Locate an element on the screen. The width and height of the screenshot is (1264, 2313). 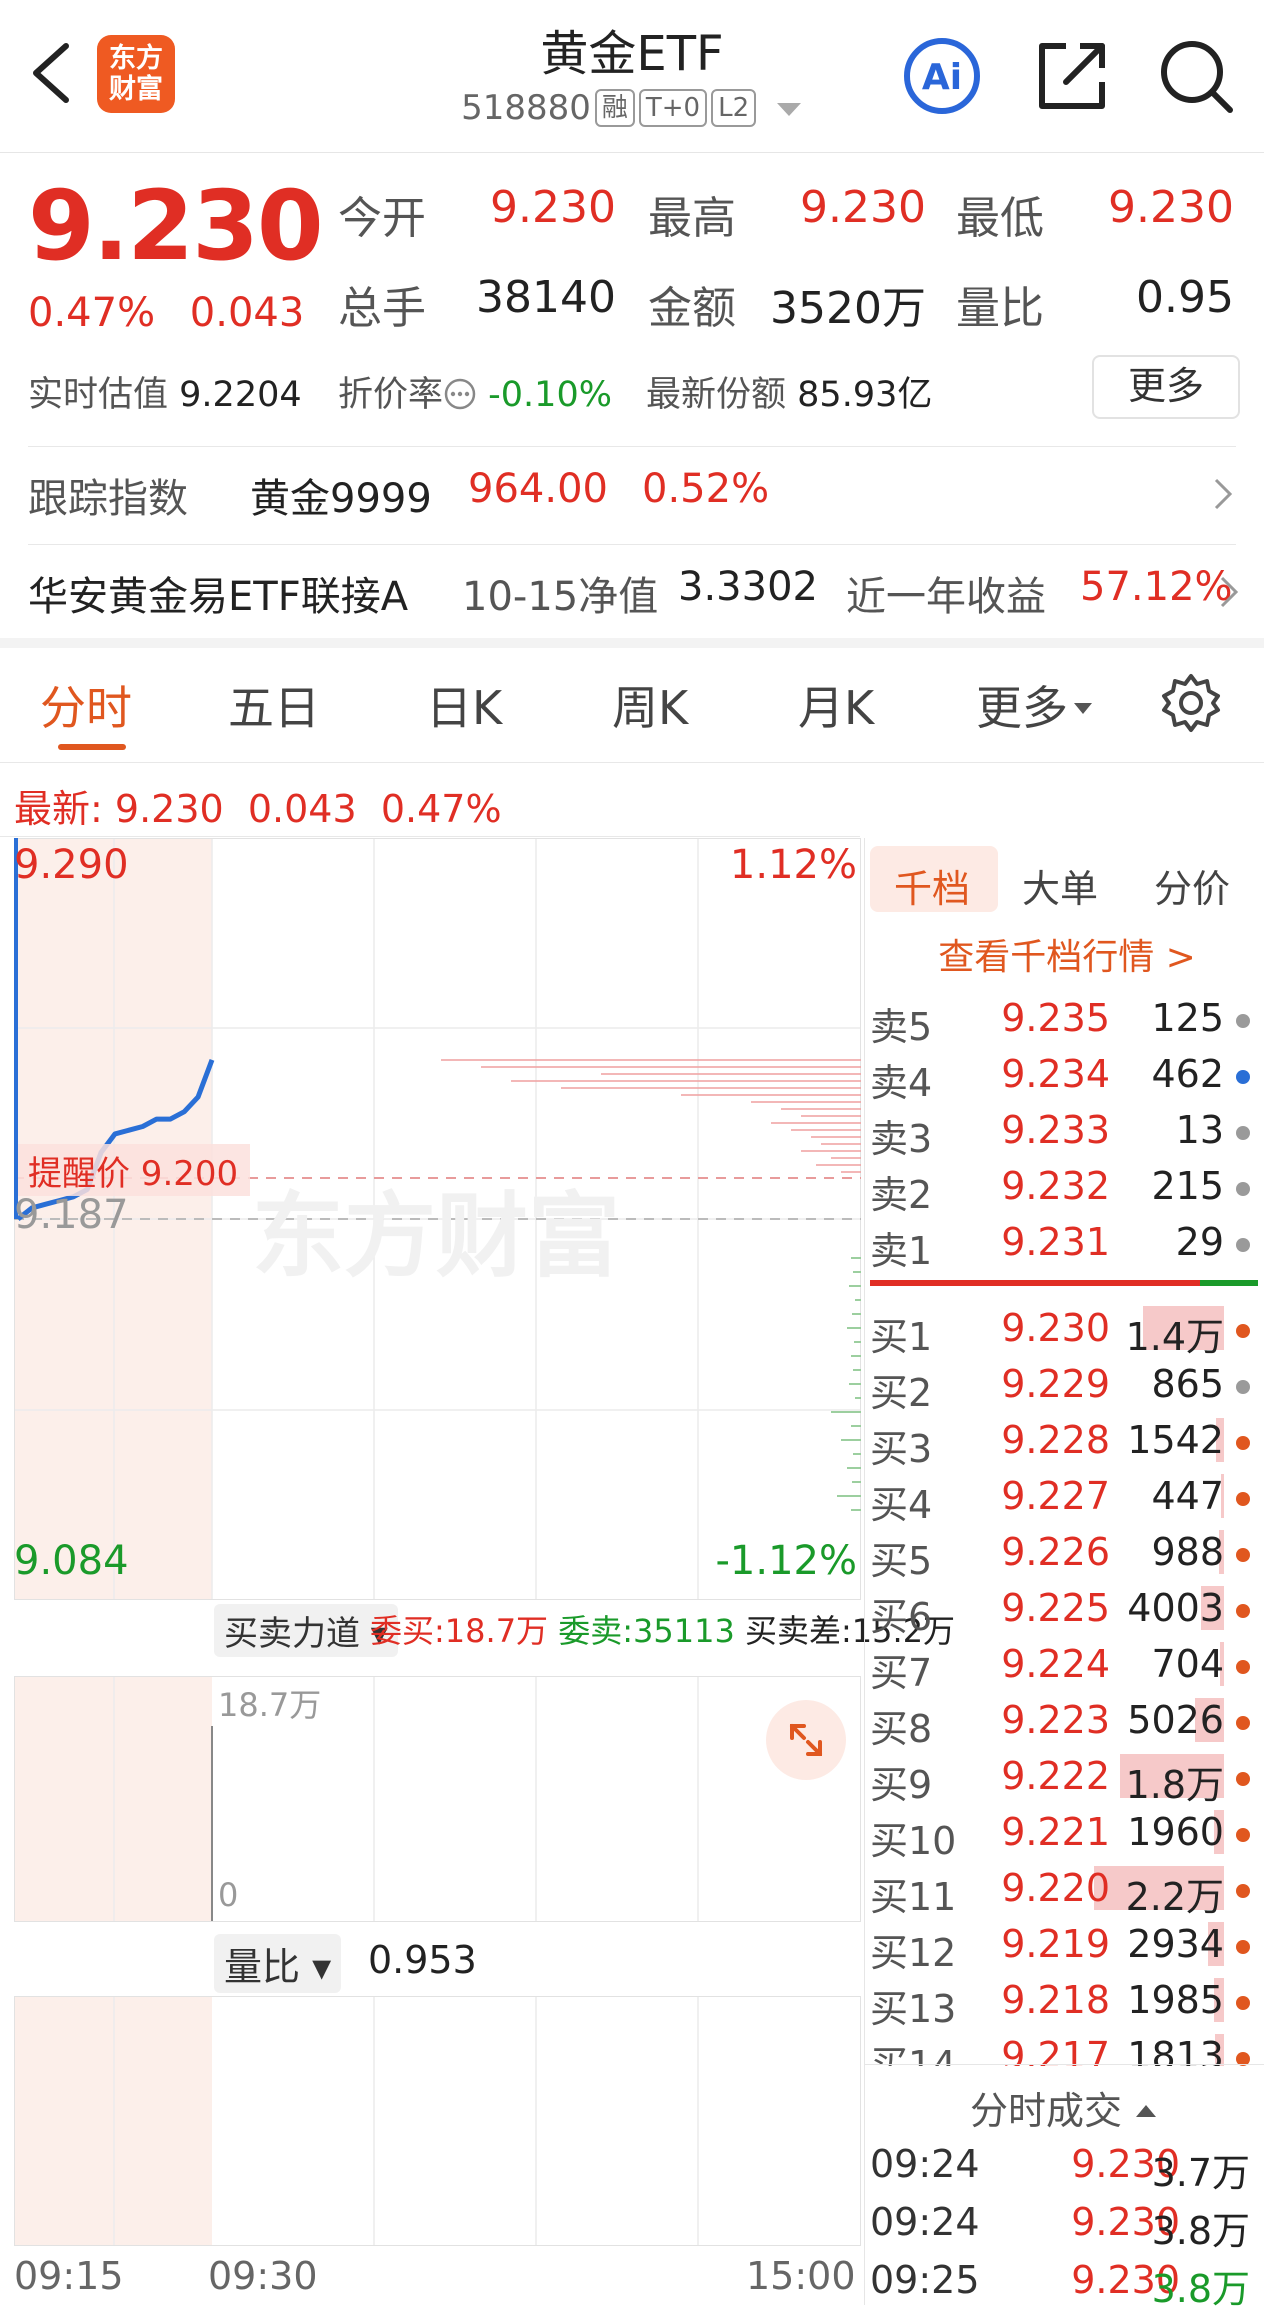
trade-price: 9.230 is located at coordinates (1125, 2280).